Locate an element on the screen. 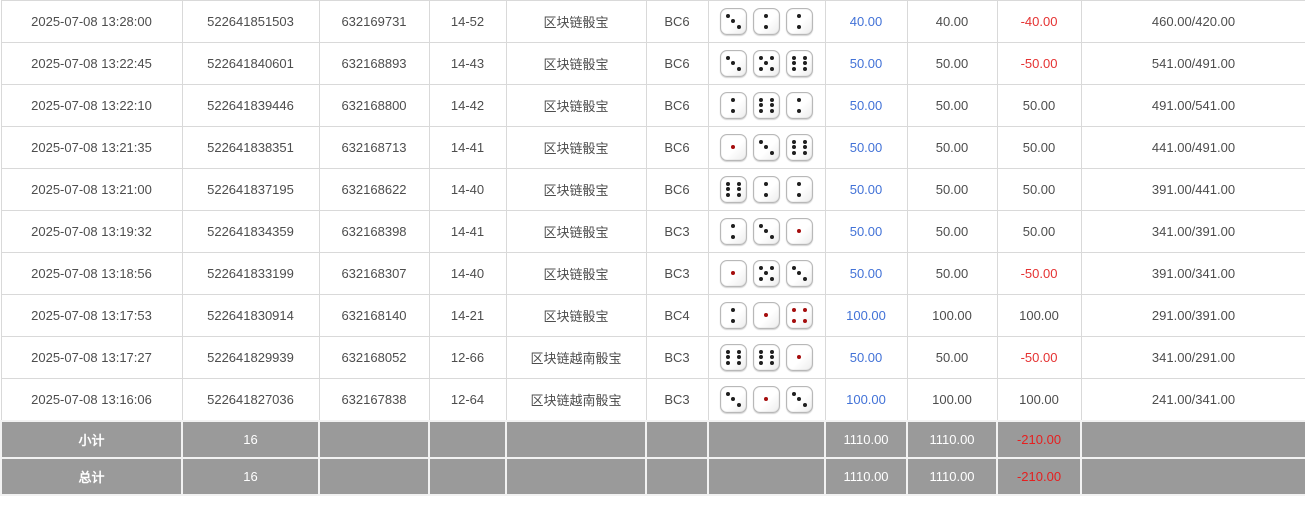  cell-period: 14-43 is located at coordinates (467, 63).